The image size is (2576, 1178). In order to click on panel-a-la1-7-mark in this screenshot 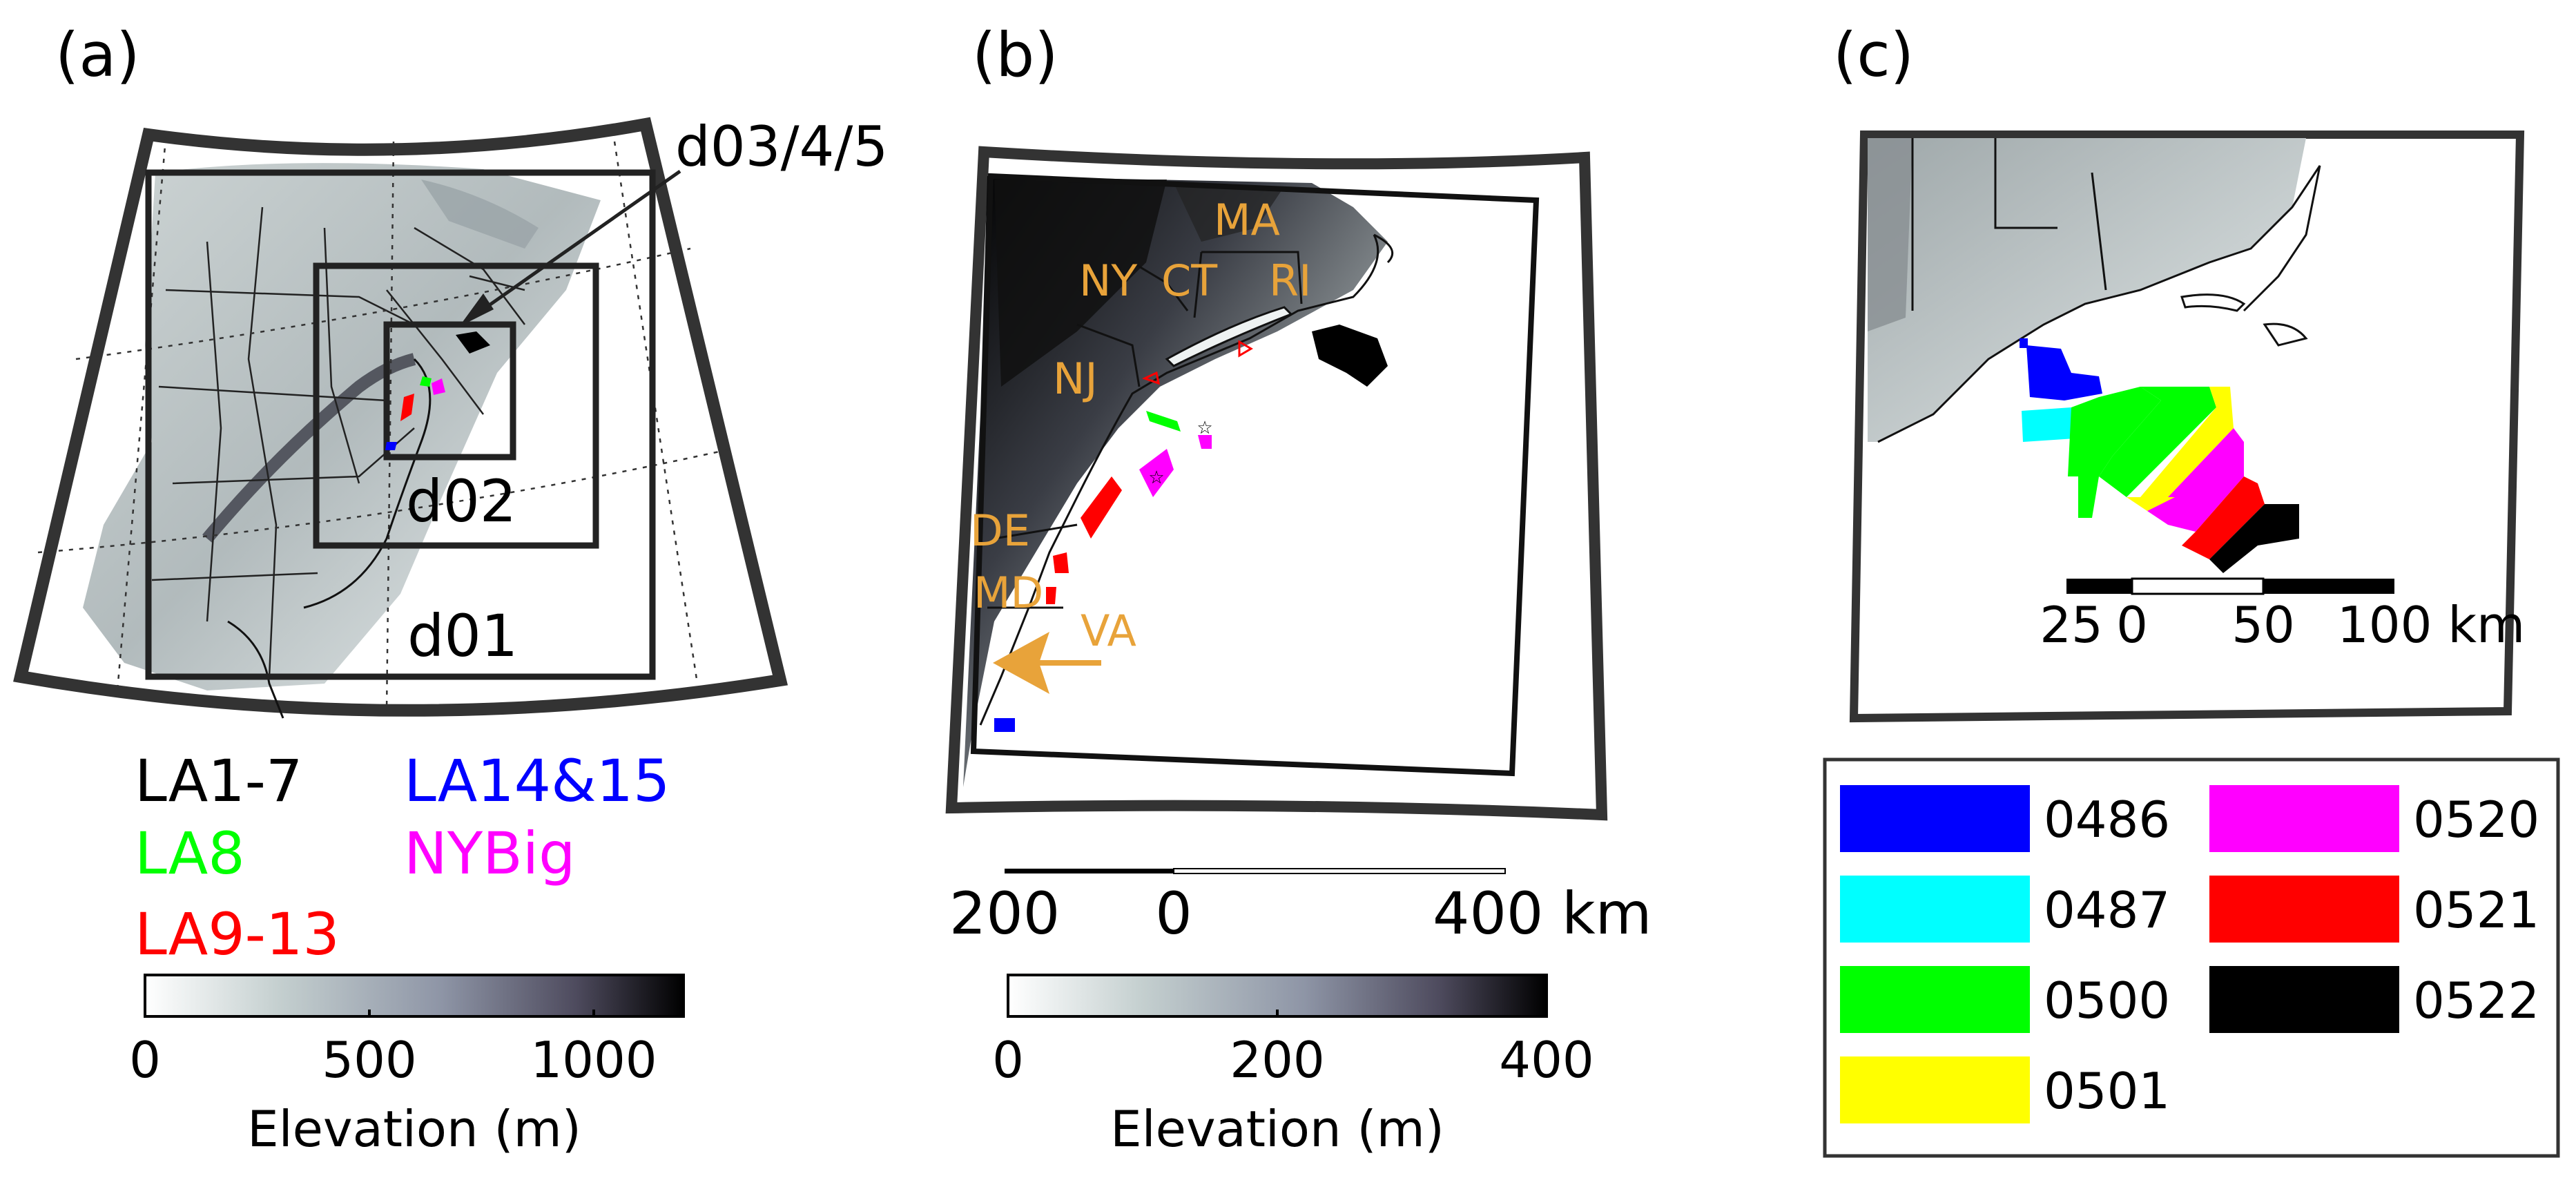, I will do `click(473, 342)`.